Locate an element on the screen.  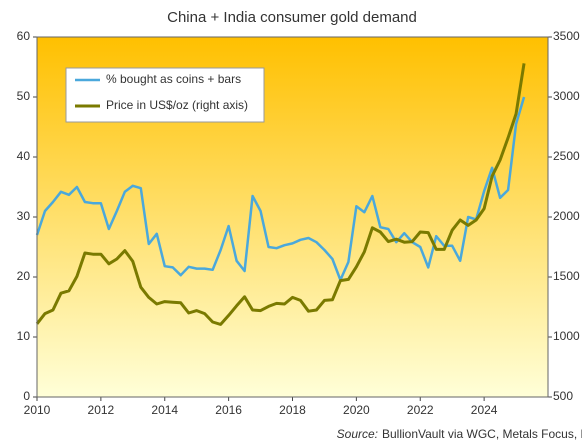
x-tick-label: 2014 is located at coordinates (164, 410).